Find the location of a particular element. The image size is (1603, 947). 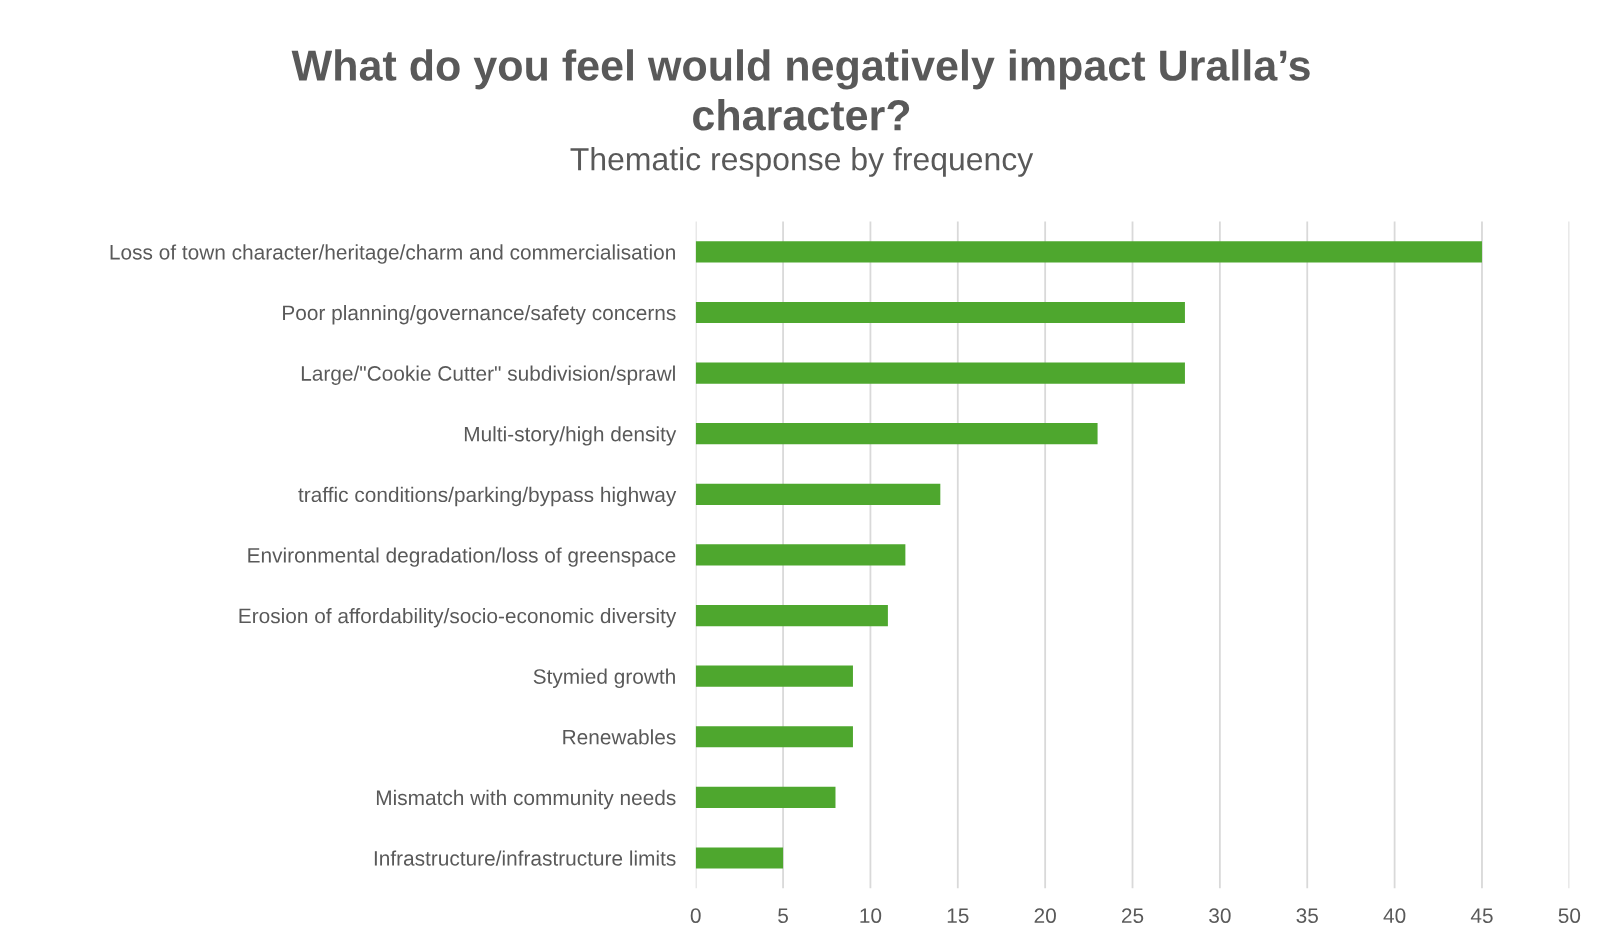

x-tick-label: 0 is located at coordinates (695, 916).